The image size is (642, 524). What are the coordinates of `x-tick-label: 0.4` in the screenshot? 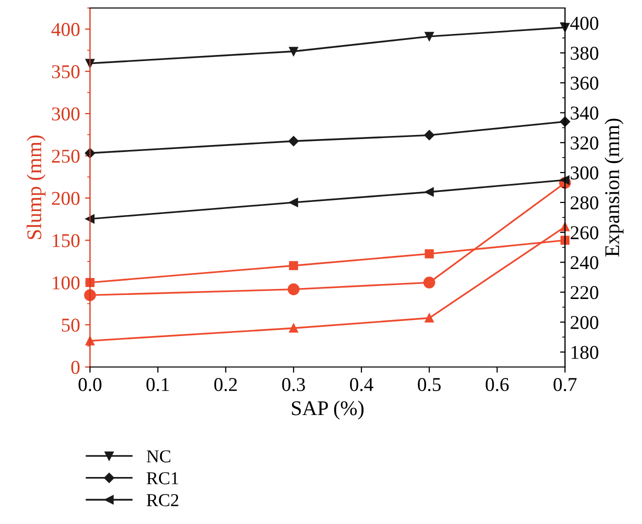 It's located at (362, 385).